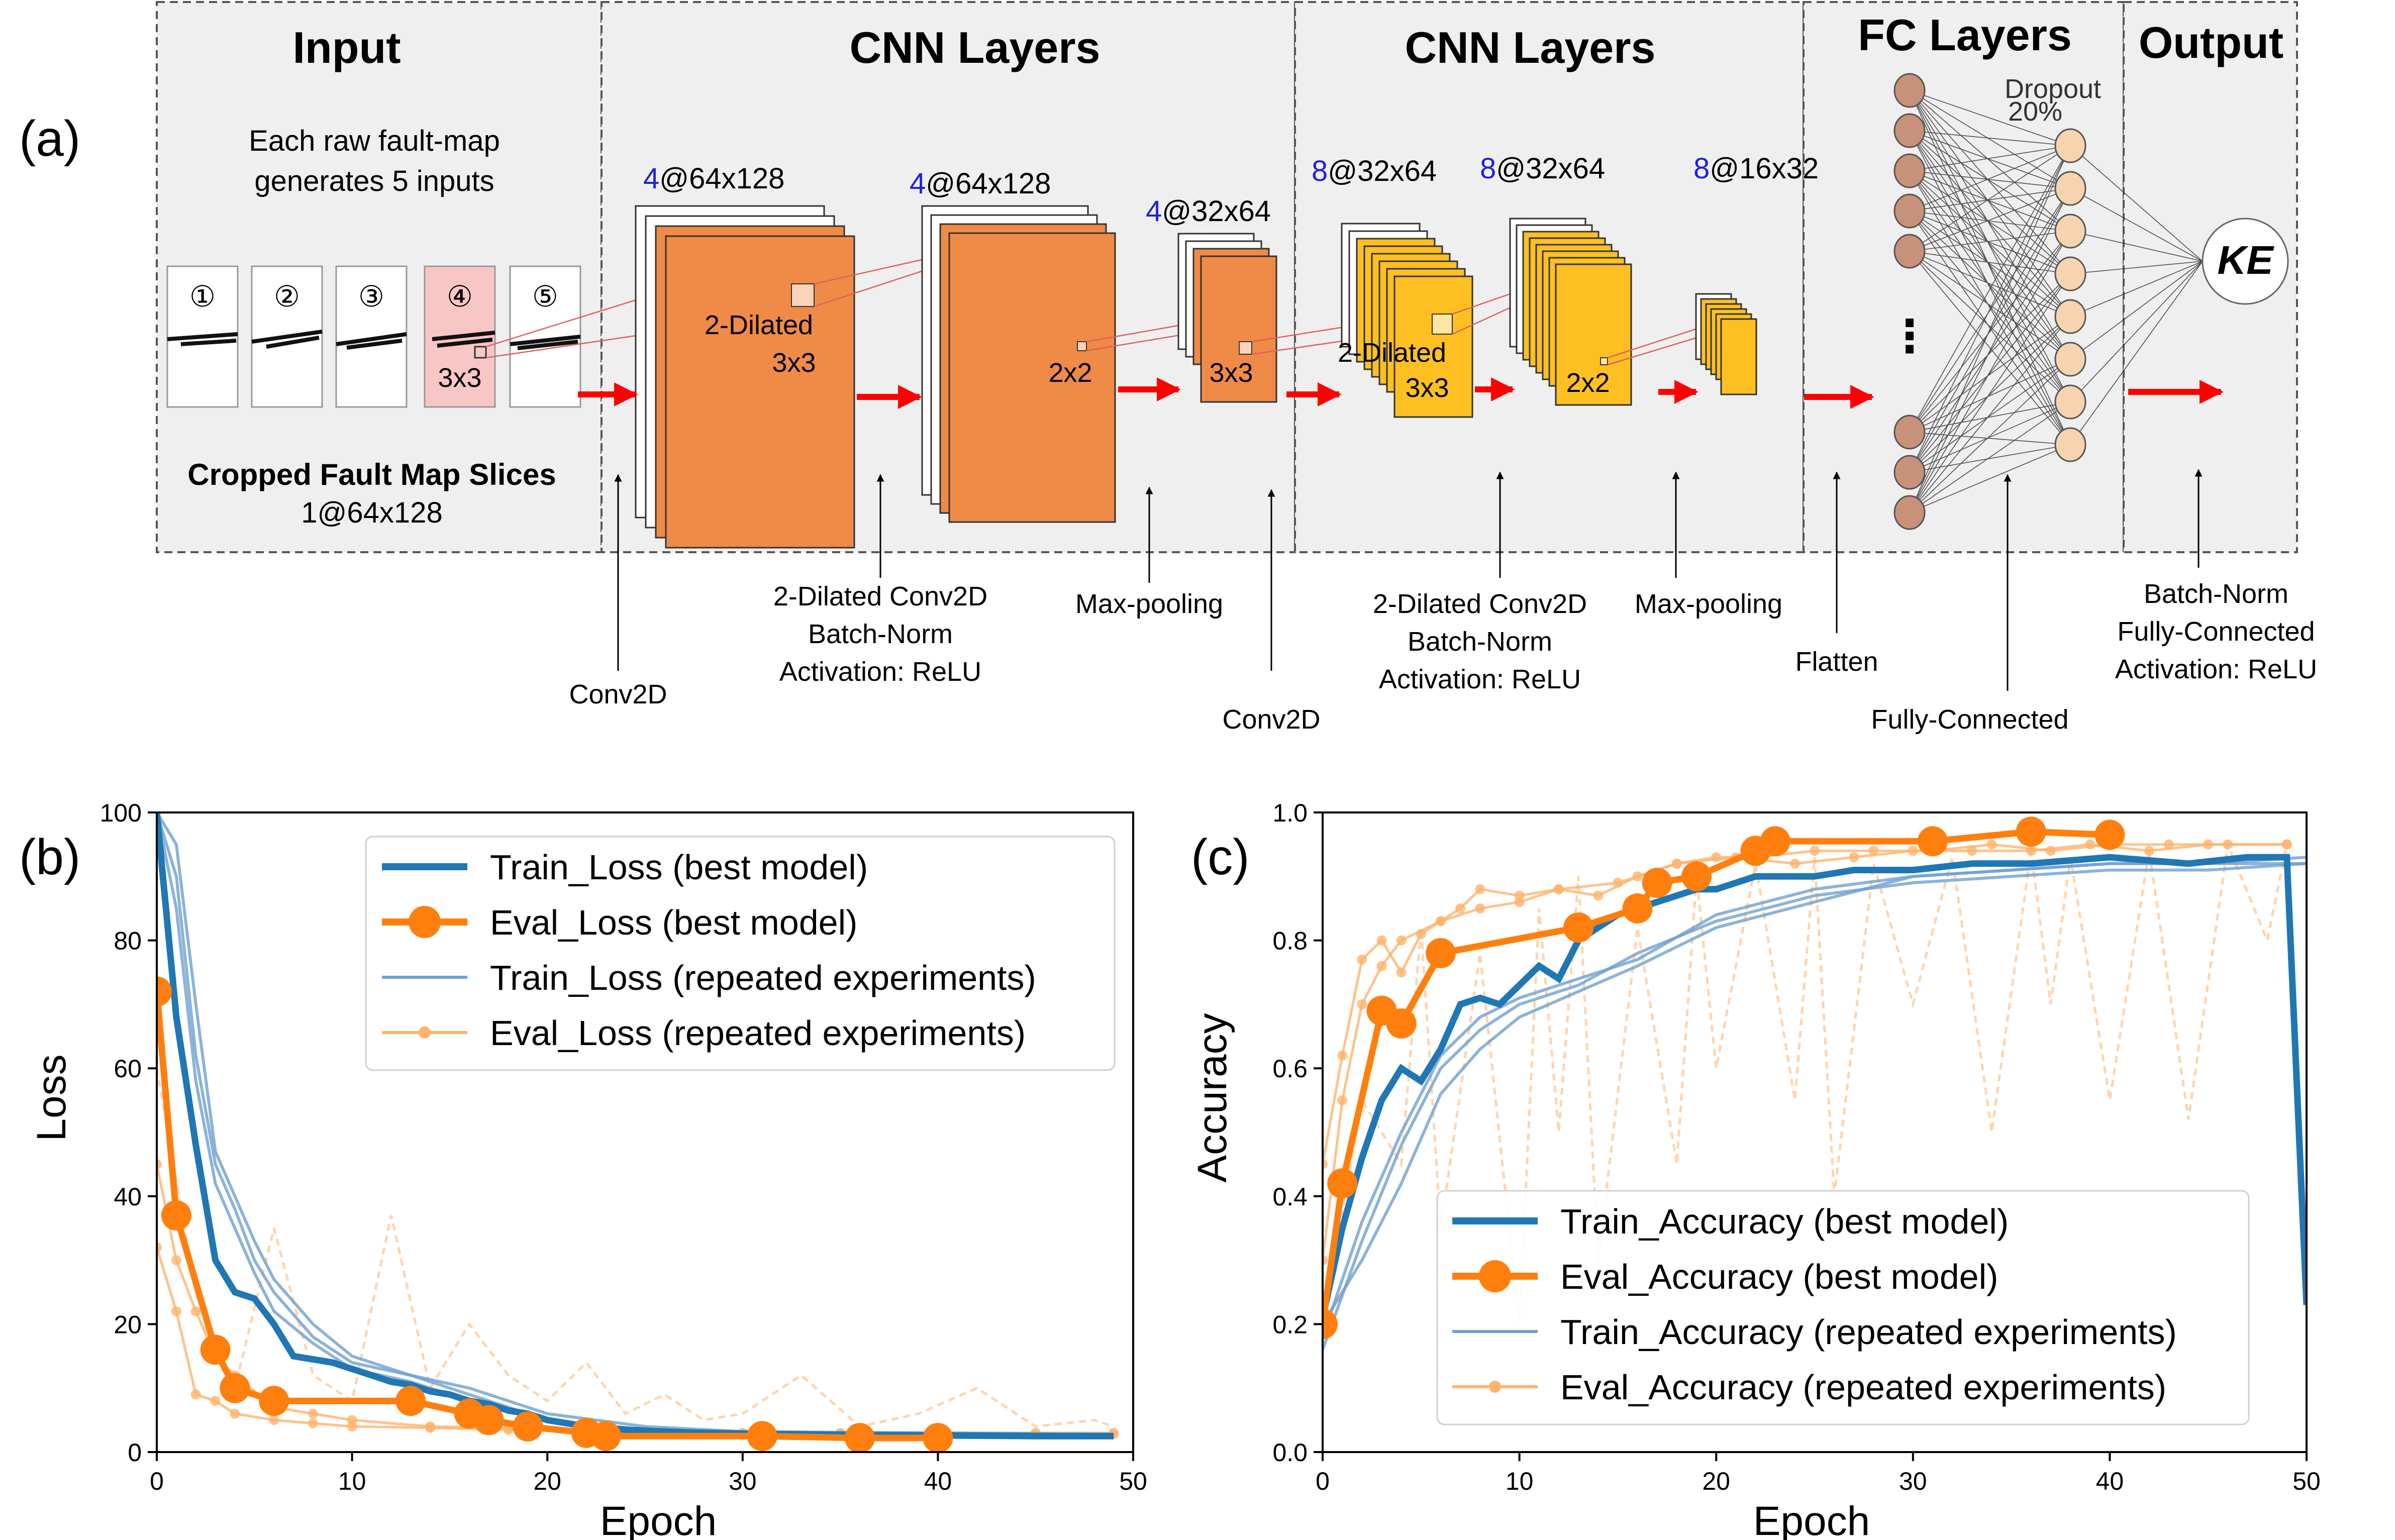 This screenshot has width=2395, height=1540. I want to click on panel-label-a: (a), so click(49, 139).